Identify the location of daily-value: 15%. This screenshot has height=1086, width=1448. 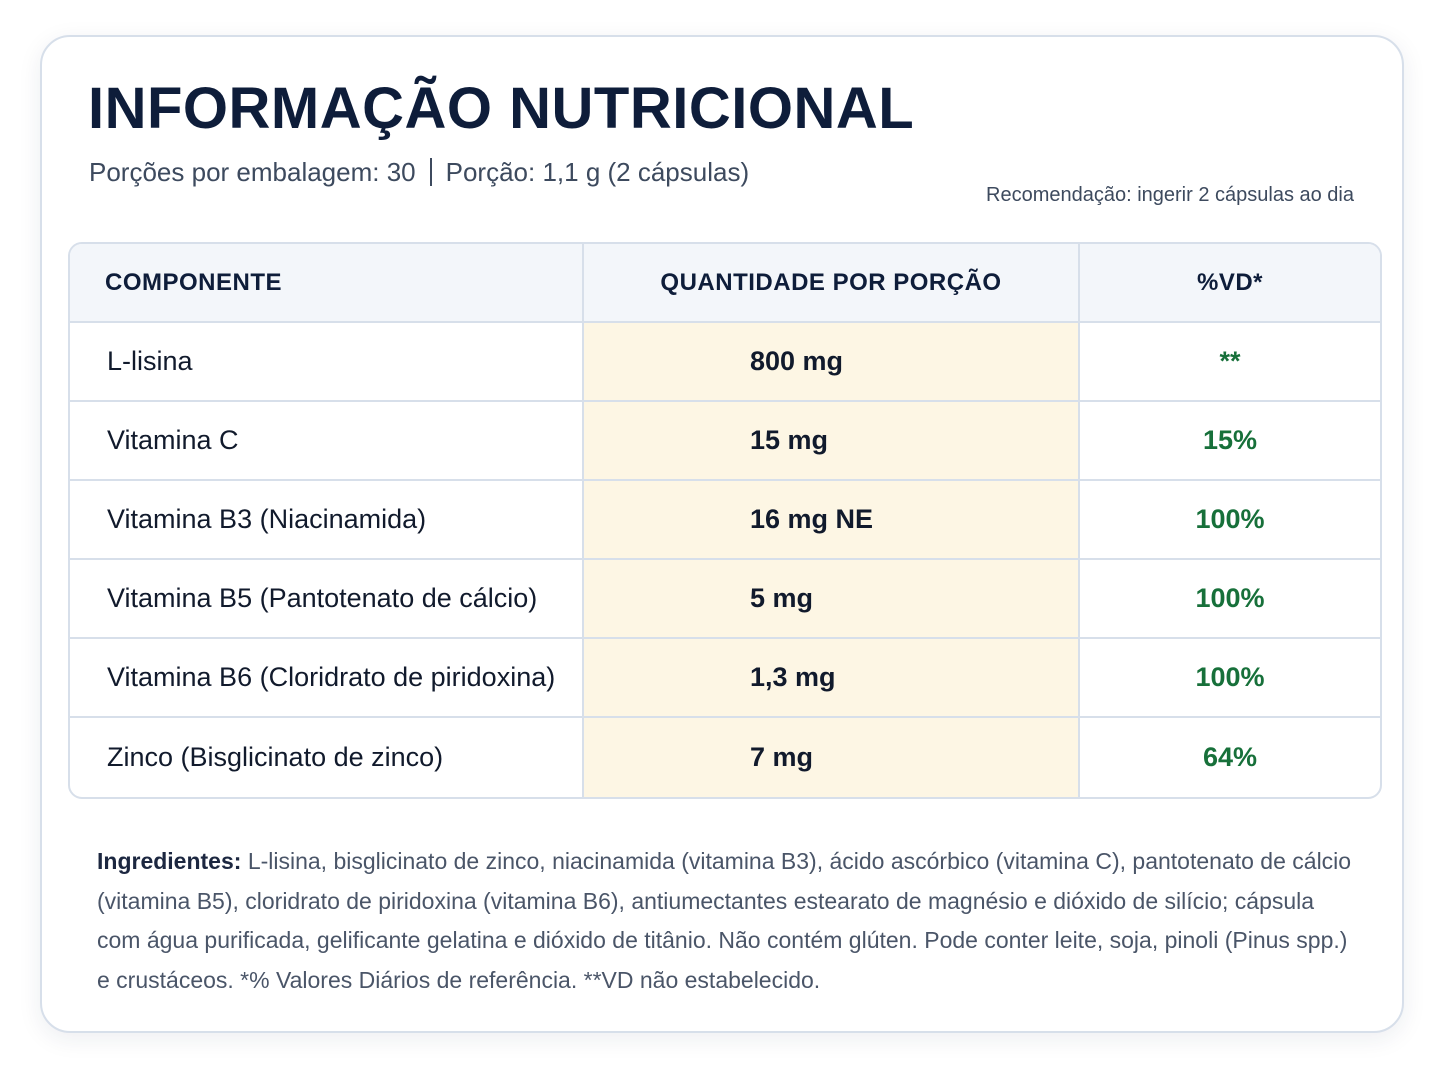
(1230, 441).